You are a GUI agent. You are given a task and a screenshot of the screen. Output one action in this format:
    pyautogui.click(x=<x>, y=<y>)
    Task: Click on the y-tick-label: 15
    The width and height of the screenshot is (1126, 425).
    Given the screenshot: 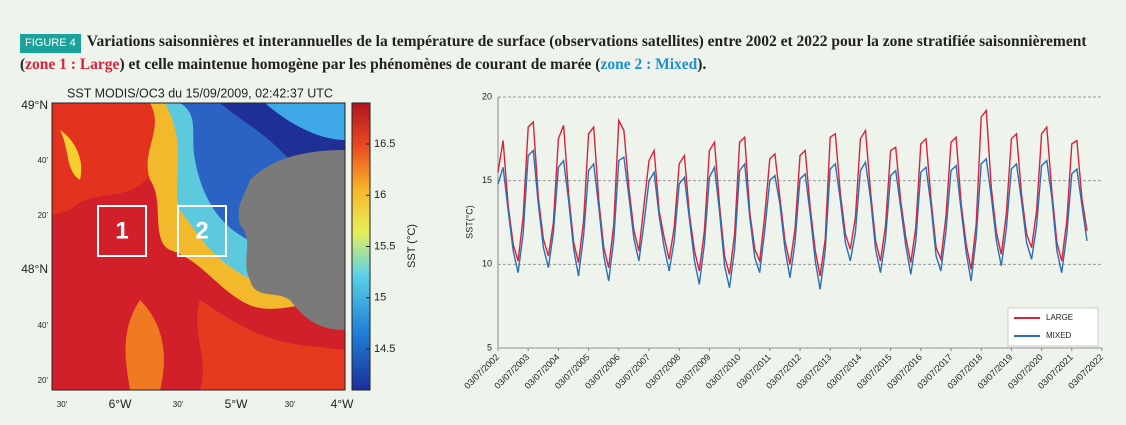 What is the action you would take?
    pyautogui.click(x=487, y=180)
    